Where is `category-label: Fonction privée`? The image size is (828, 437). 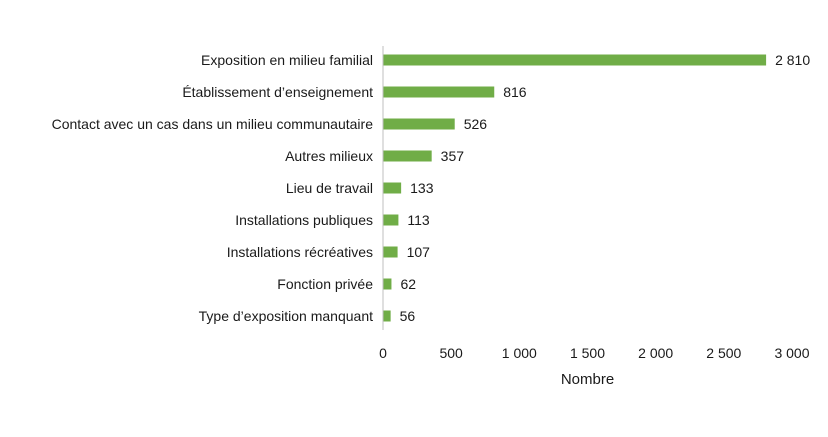
category-label: Fonction privée is located at coordinates (325, 284).